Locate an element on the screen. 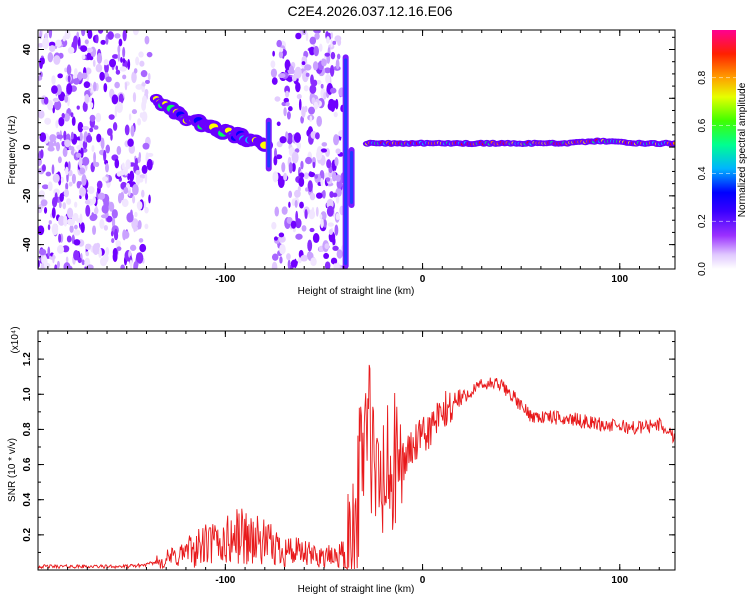 This screenshot has height=600, width=750. y-tick-label: 40 is located at coordinates (27, 50).